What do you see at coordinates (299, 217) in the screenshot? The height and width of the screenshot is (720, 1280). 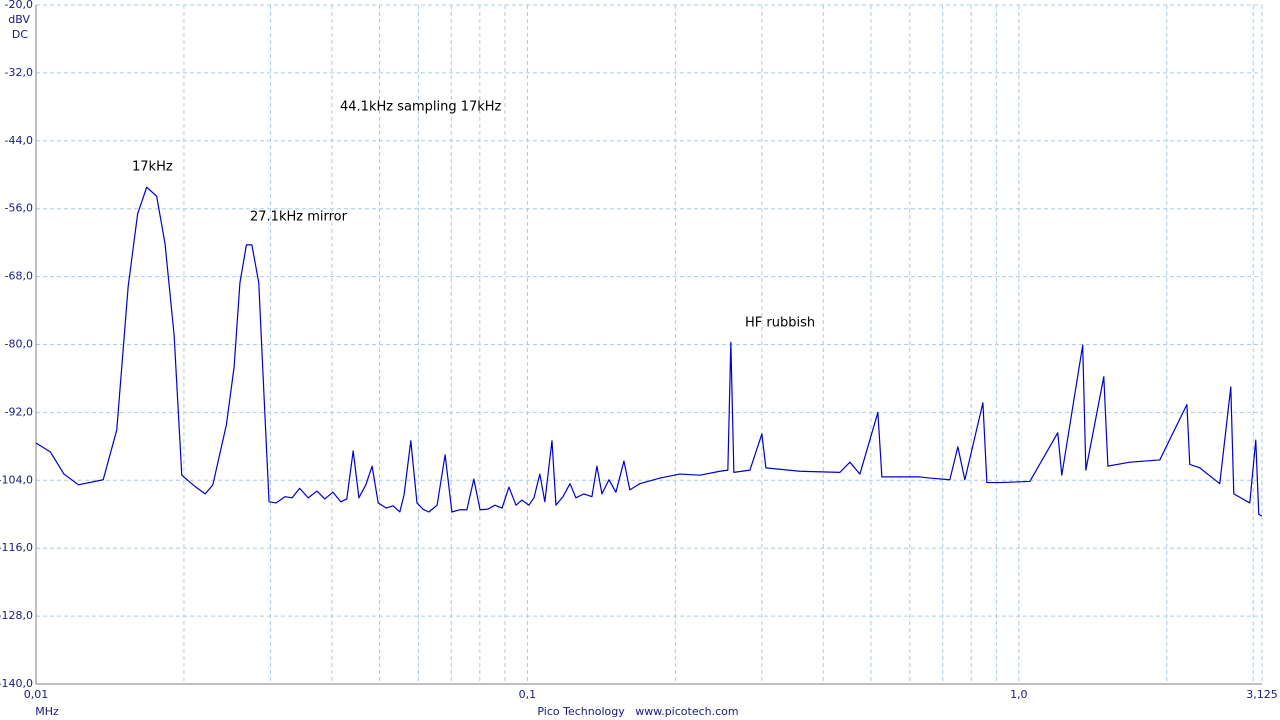 I see `annotation: 27.1kHz mirror` at bounding box center [299, 217].